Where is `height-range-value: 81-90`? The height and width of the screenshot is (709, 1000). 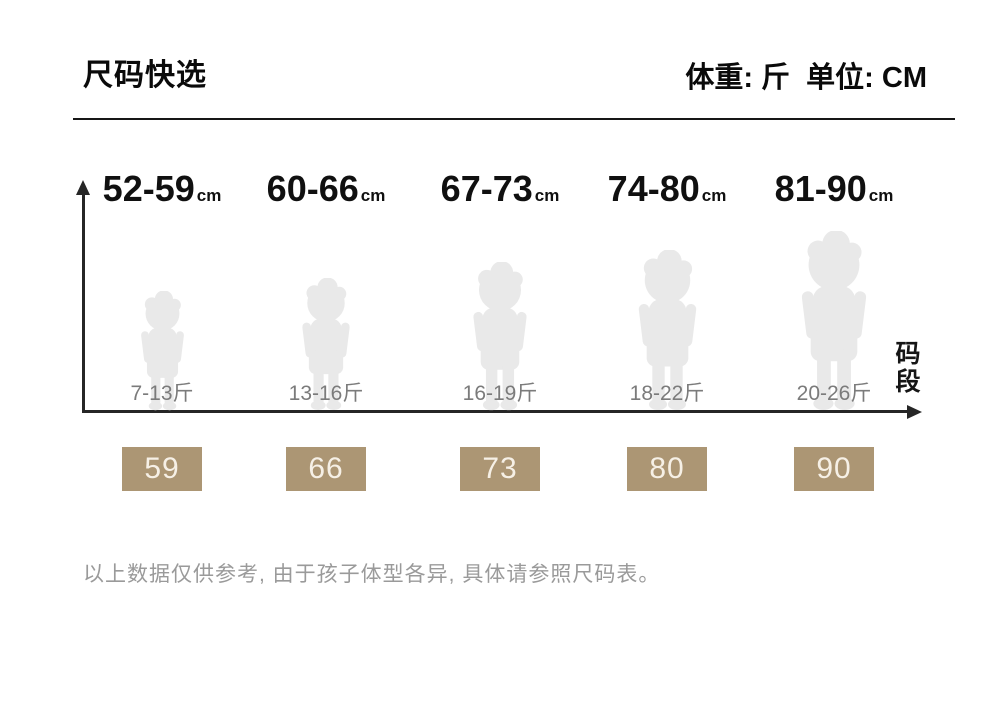 height-range-value: 81-90 is located at coordinates (820, 188).